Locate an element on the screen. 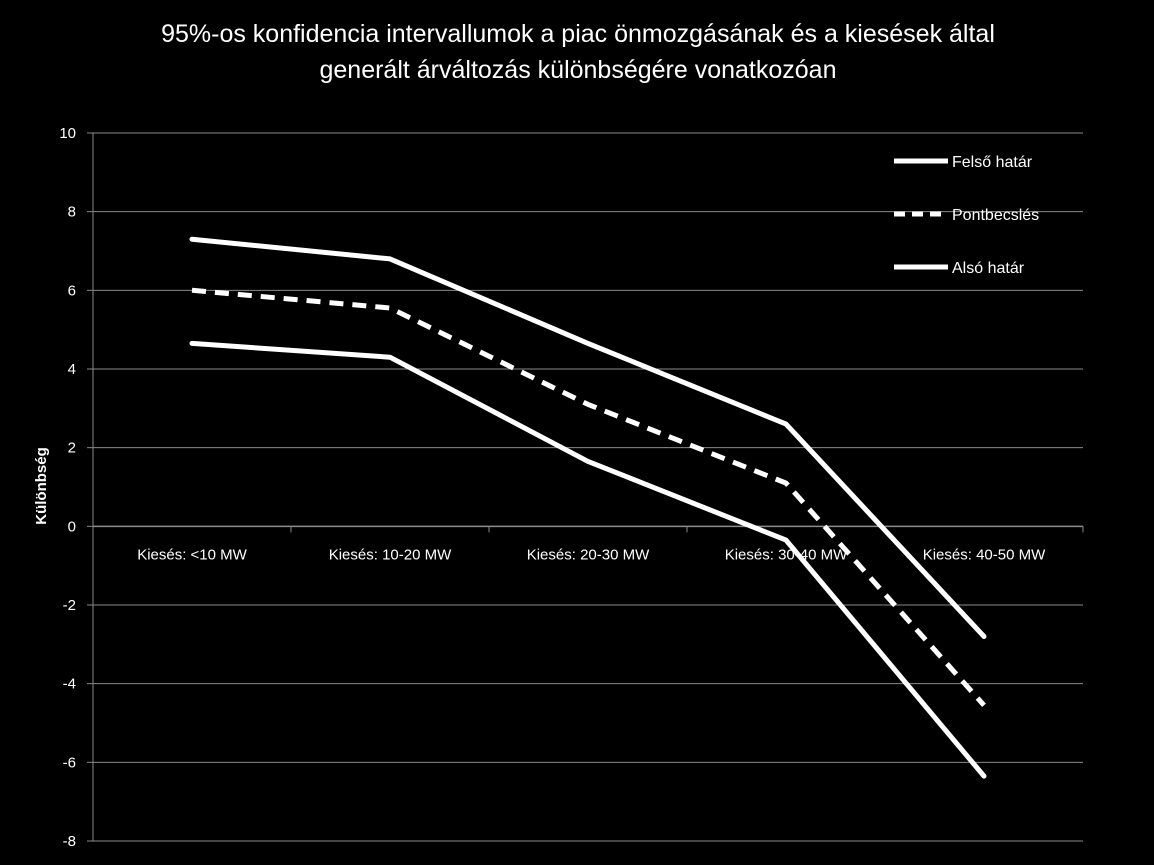 Image resolution: width=1154 pixels, height=865 pixels. y-axis-label: Különbség is located at coordinates (41, 486).